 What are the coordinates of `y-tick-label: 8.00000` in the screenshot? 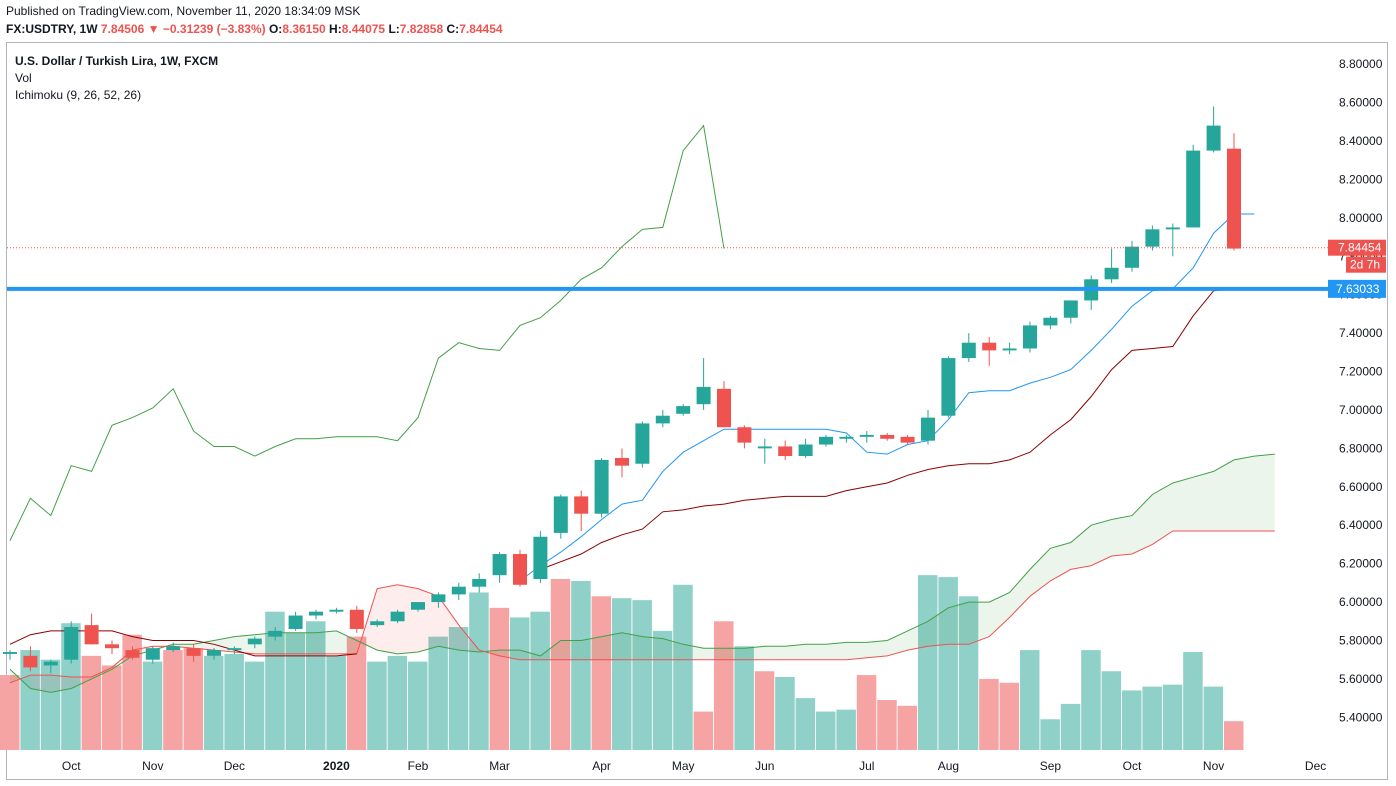 It's located at (1361, 218).